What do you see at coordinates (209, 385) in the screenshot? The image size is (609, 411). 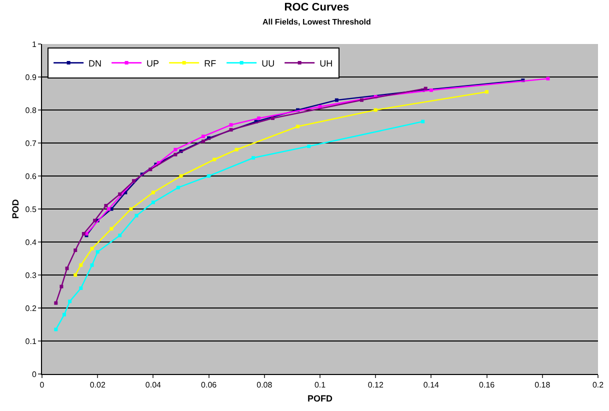 I see `x-tick-label: 0.06` at bounding box center [209, 385].